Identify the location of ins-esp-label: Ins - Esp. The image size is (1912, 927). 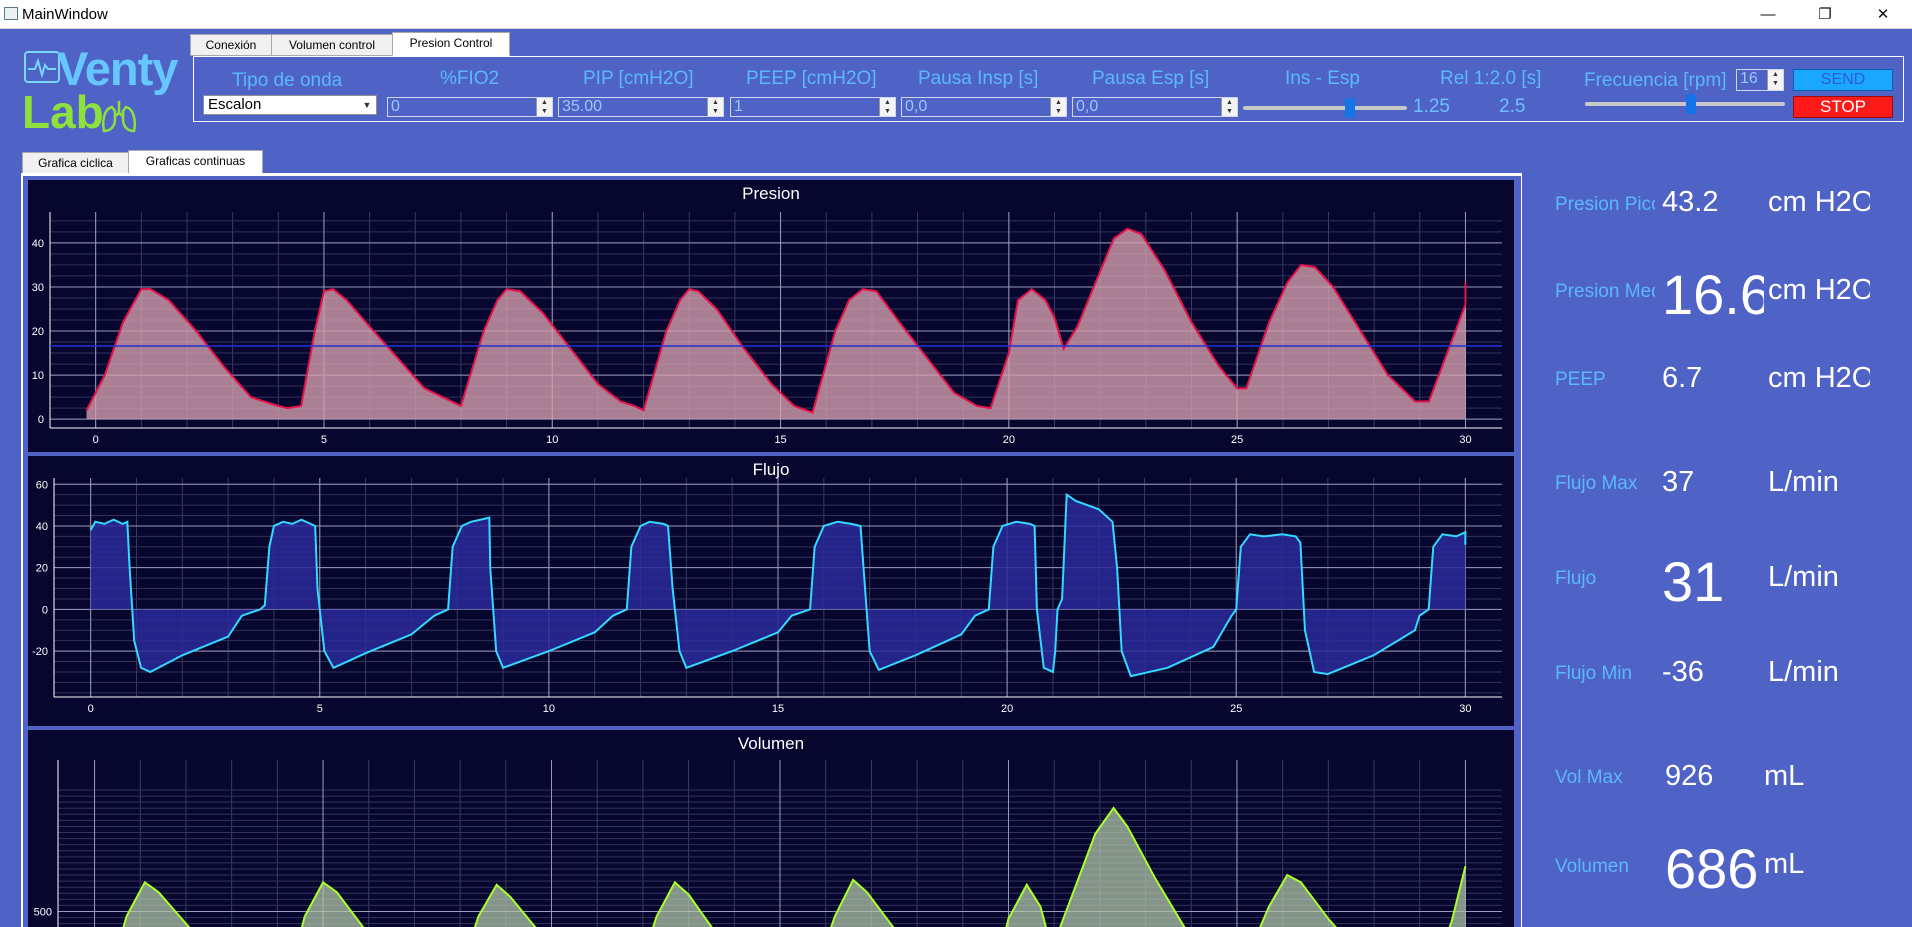
(1322, 78).